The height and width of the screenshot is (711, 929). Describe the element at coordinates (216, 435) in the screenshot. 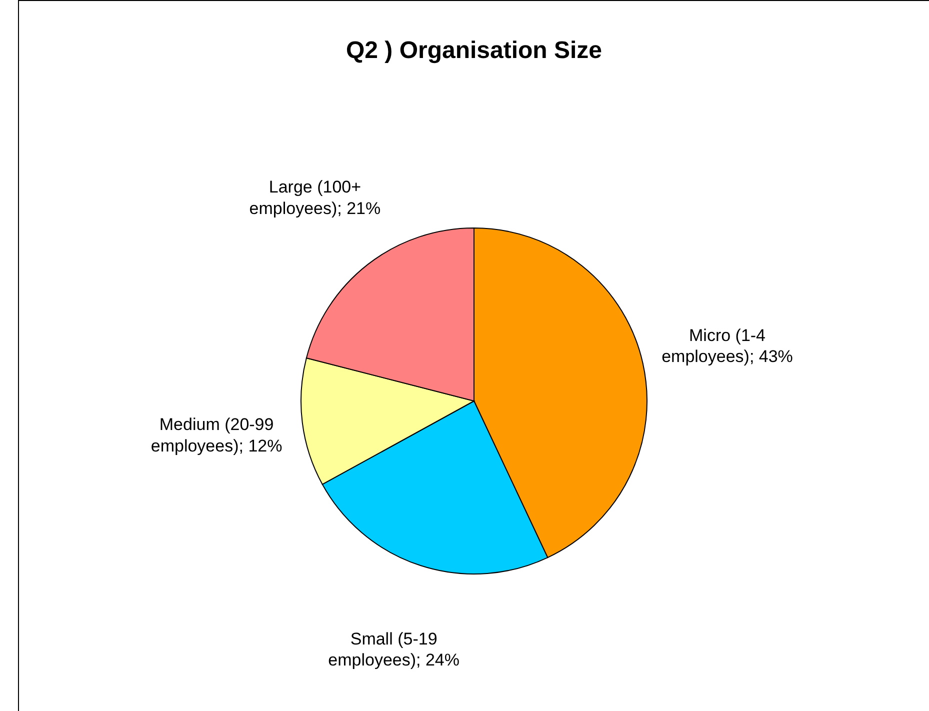

I see `slice-label: Medium (20-99 employees); 12%` at that location.